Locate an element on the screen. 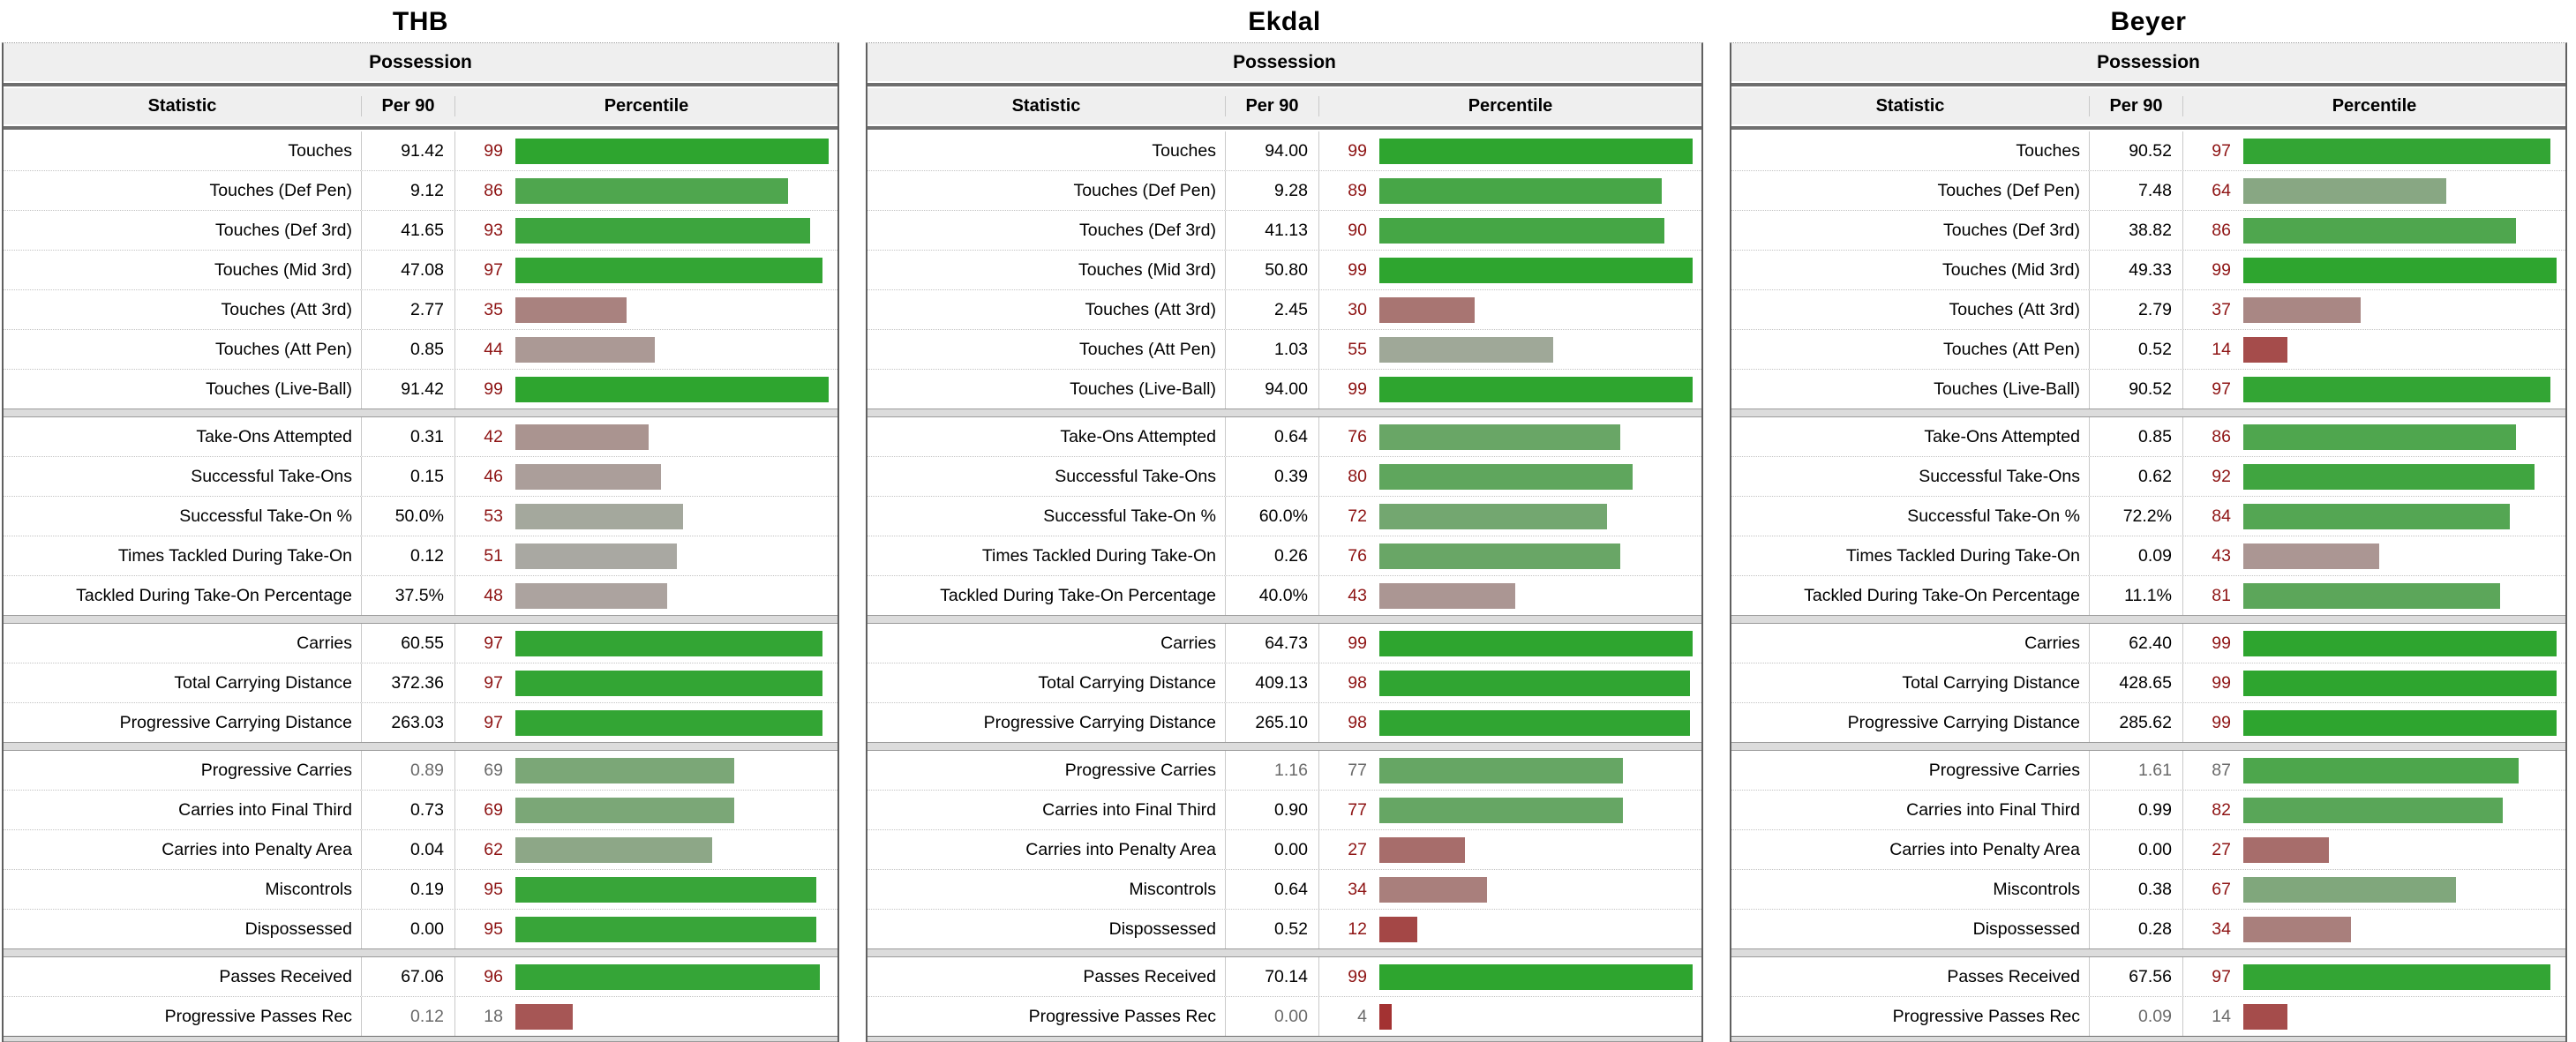  percentile-cell: 92 is located at coordinates (2374, 476).